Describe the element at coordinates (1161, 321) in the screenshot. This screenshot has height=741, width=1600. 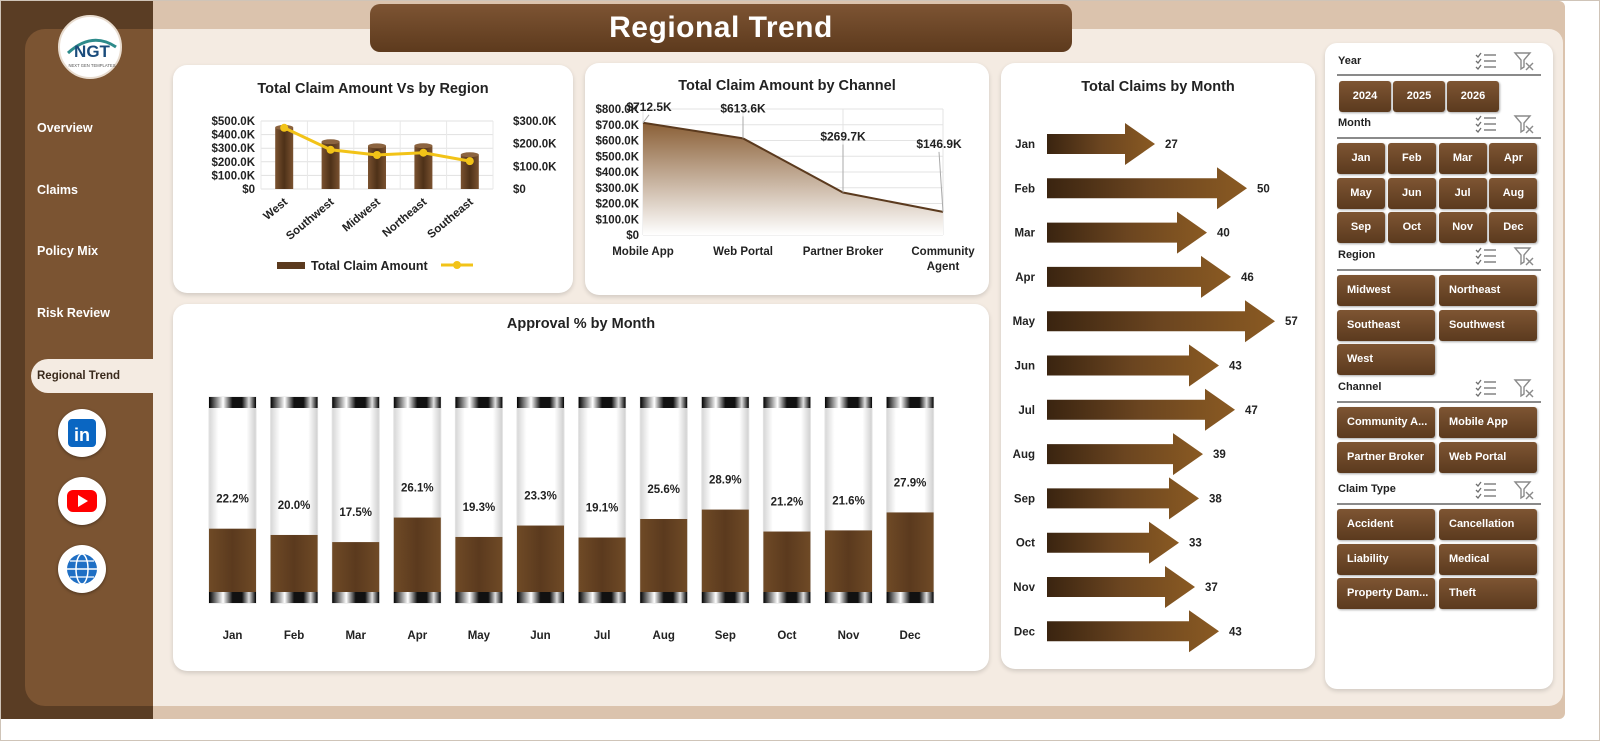
I see `arrow-may` at that location.